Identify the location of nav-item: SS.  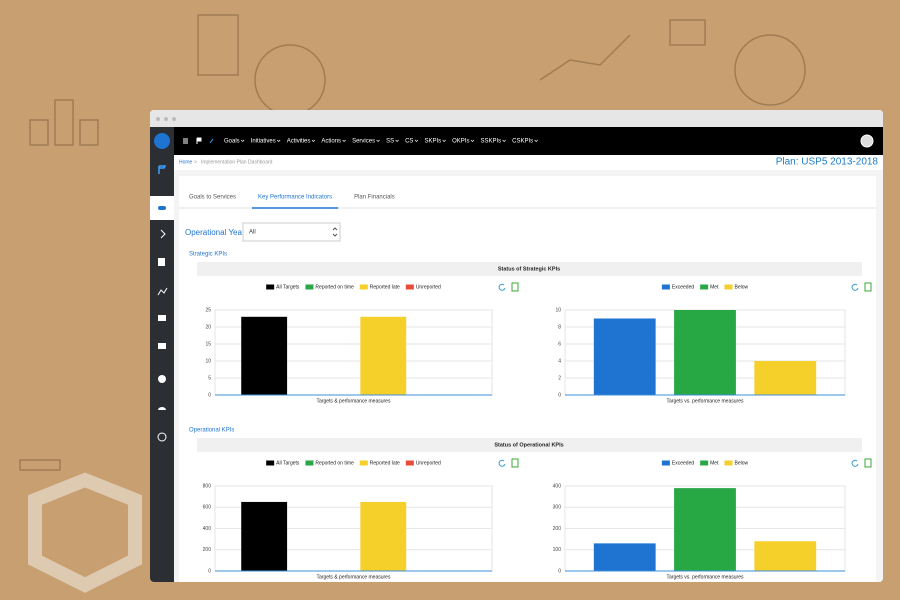
(390, 142).